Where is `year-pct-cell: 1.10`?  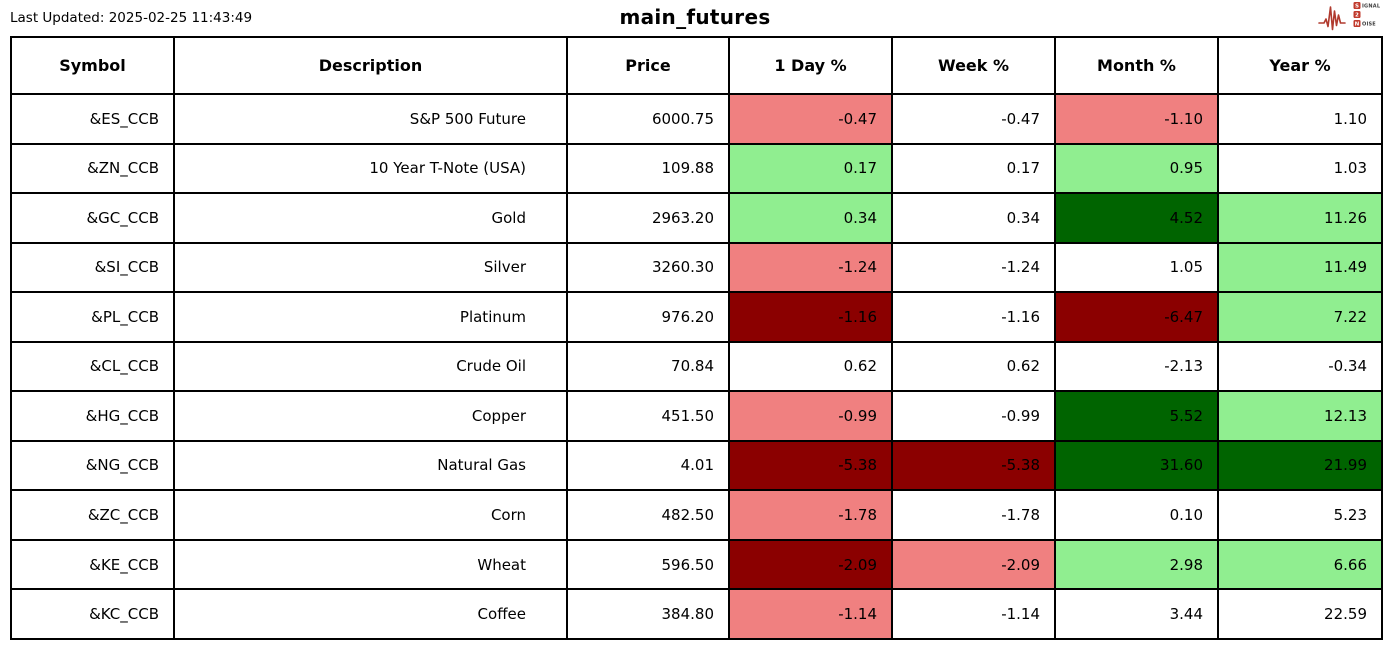
year-pct-cell: 1.10 is located at coordinates (1300, 119).